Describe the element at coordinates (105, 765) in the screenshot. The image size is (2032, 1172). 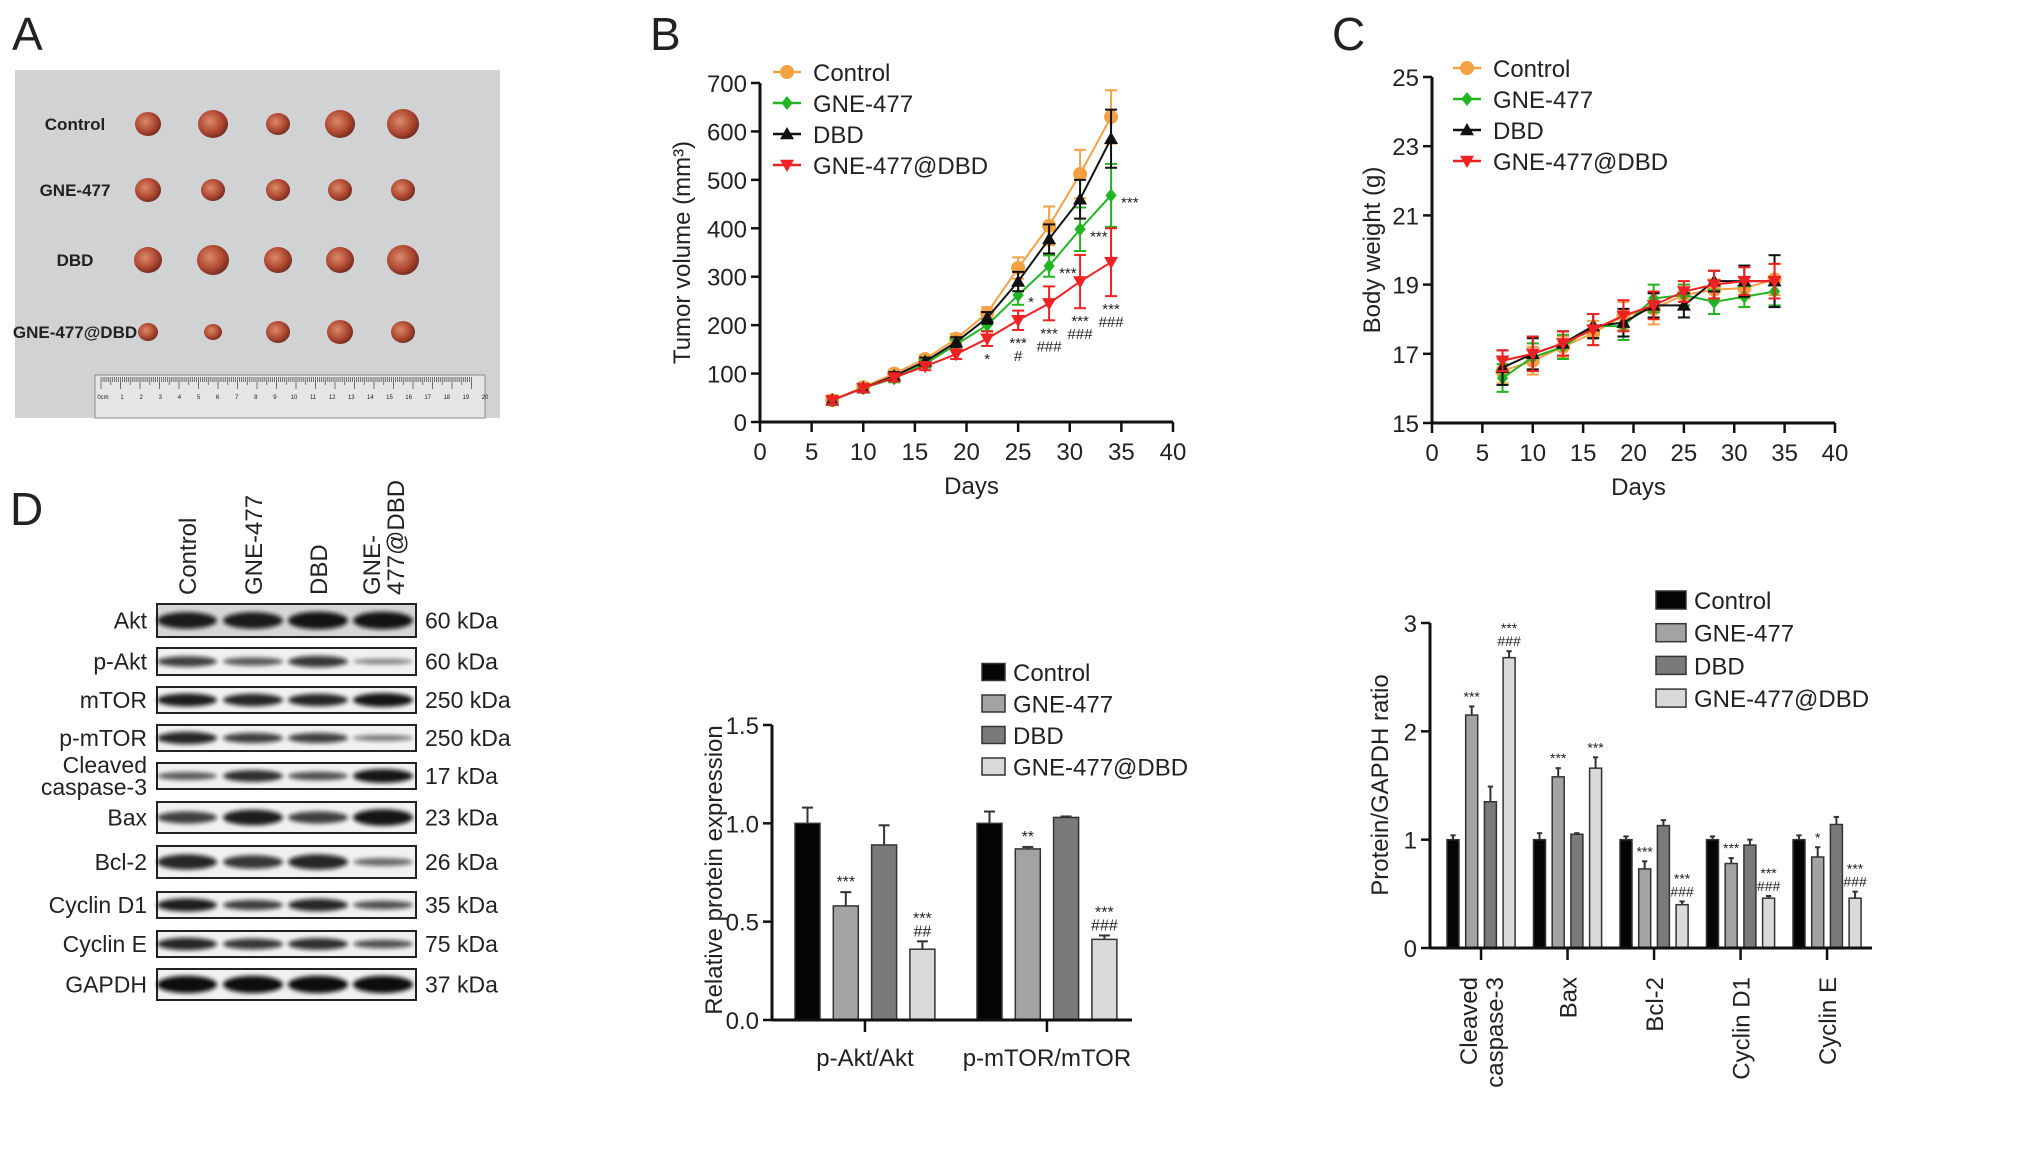
I see `blot-row-label: Cleaved` at that location.